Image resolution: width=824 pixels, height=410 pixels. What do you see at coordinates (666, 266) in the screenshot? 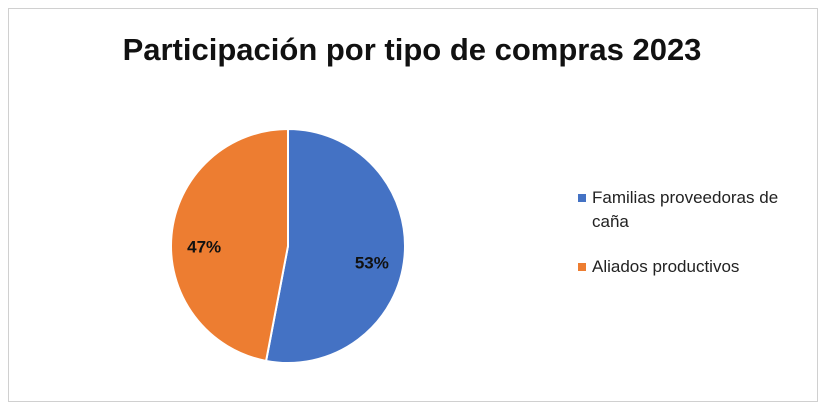
I see `legend-label: Aliados productivos` at bounding box center [666, 266].